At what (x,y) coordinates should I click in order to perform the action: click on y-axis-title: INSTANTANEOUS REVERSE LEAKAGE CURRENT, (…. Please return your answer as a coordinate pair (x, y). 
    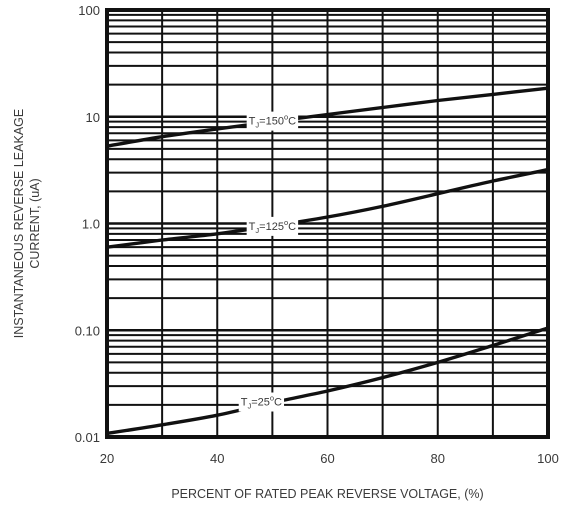
    Looking at the image, I should click on (27, 223).